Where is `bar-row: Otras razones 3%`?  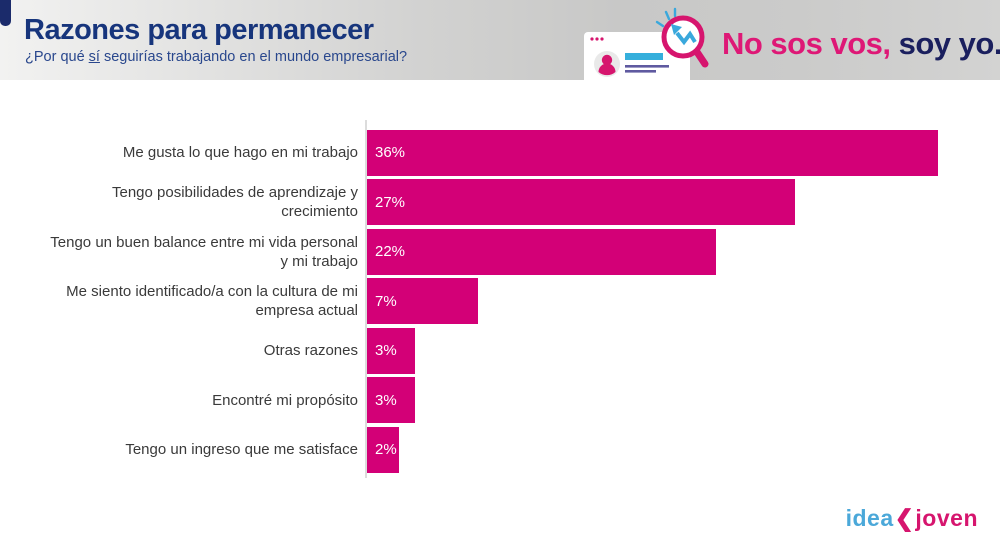 bar-row: Otras razones 3% is located at coordinates (500, 351).